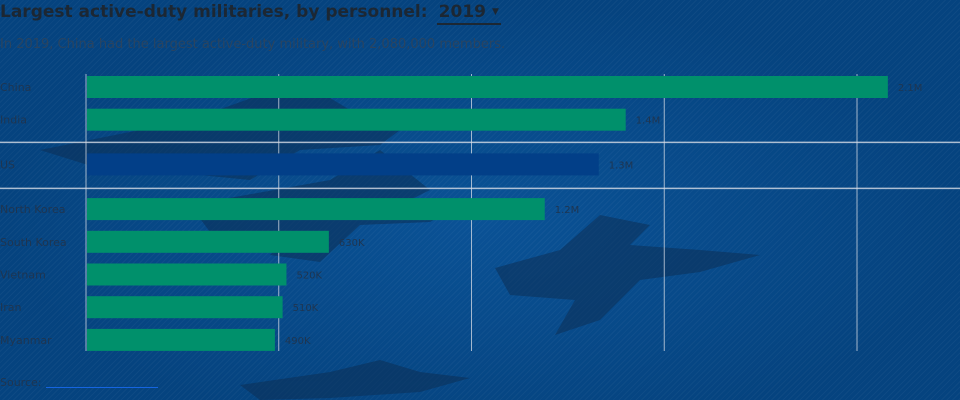 Image resolution: width=960 pixels, height=400 pixels. I want to click on bar-china, so click(487, 87).